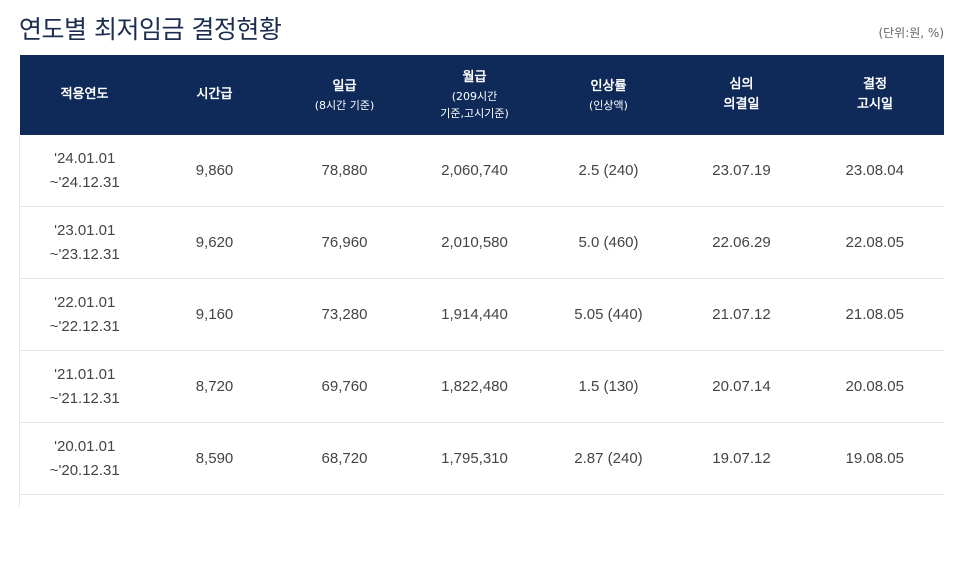  Describe the element at coordinates (214, 242) in the screenshot. I see `cell-hourly: 9,620` at that location.